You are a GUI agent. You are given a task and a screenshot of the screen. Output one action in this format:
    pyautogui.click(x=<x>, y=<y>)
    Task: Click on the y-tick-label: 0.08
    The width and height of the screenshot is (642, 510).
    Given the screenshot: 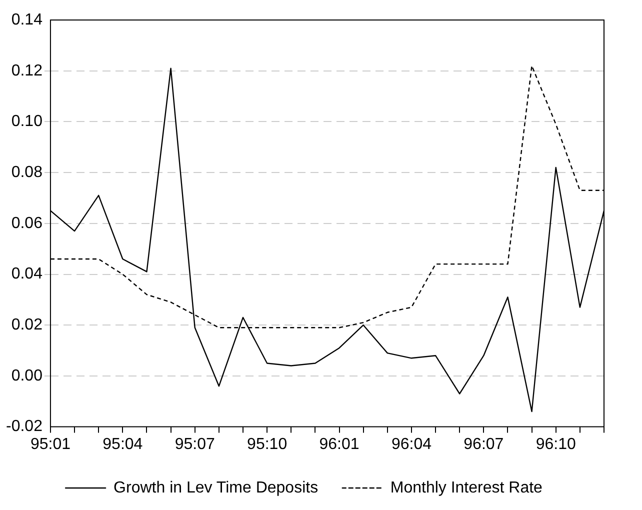 What is the action you would take?
    pyautogui.click(x=27, y=172)
    